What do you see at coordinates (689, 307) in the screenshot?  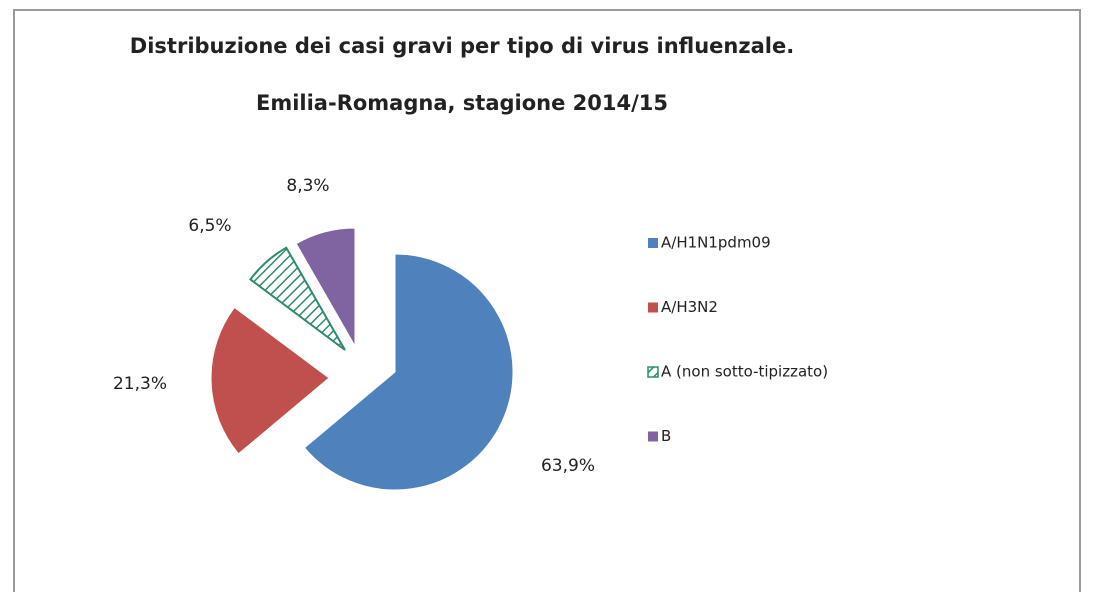 I see `legend-label: A/H3N2` at bounding box center [689, 307].